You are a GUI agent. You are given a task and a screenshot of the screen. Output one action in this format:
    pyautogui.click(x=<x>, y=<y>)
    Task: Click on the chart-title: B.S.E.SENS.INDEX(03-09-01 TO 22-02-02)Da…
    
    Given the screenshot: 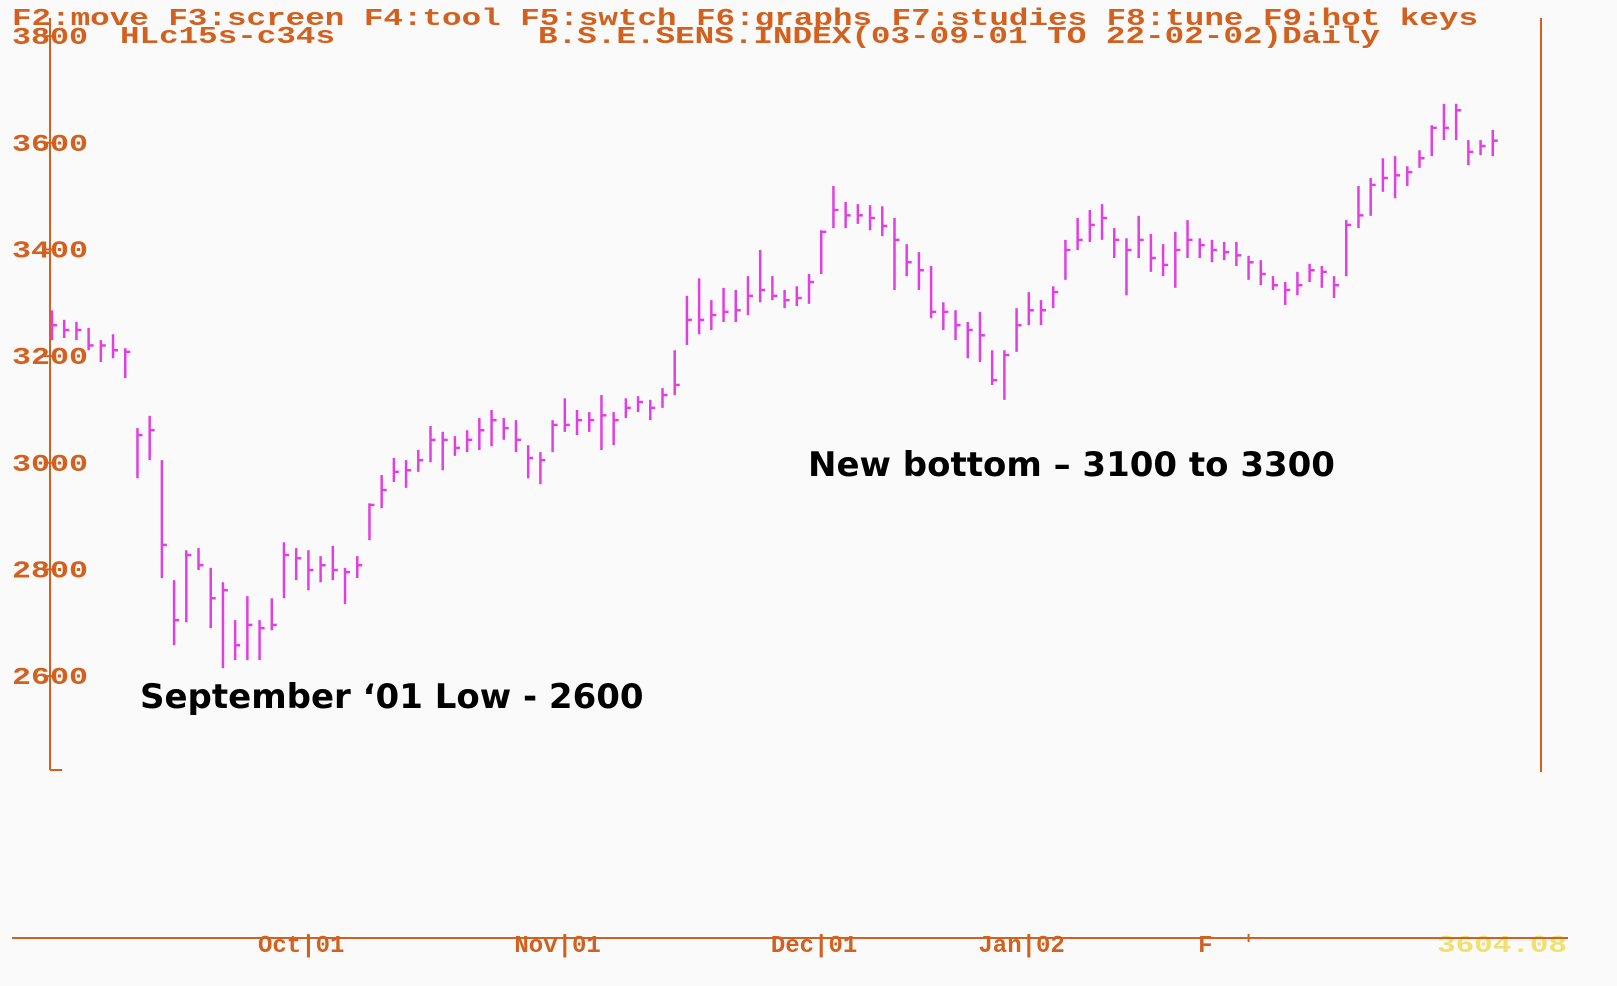 What is the action you would take?
    pyautogui.click(x=959, y=37)
    